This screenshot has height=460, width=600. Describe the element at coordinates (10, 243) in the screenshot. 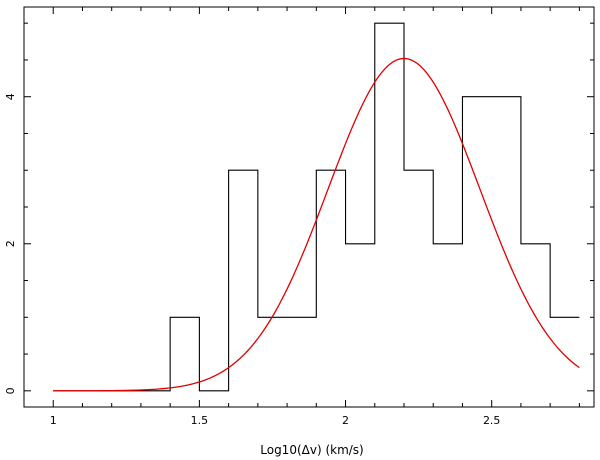

I see `y-tick-label: 2` at that location.